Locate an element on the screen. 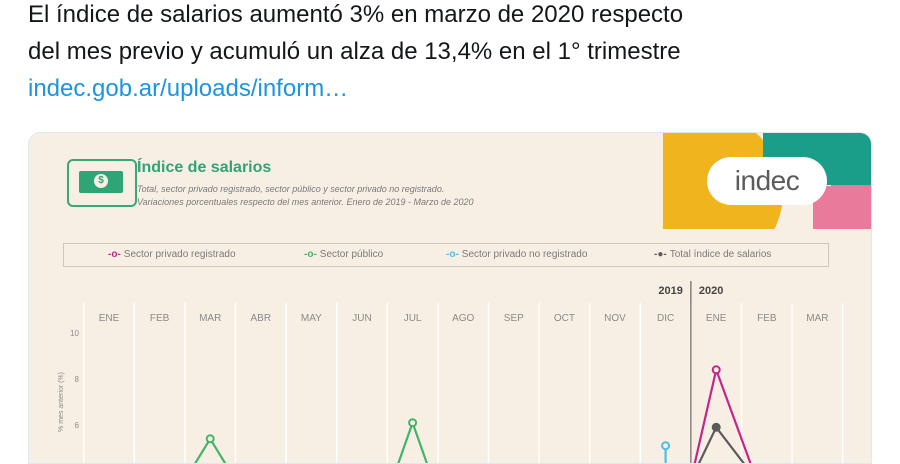 Image resolution: width=900 pixels, height=464 pixels. month-tick-label: SEP is located at coordinates (514, 318).